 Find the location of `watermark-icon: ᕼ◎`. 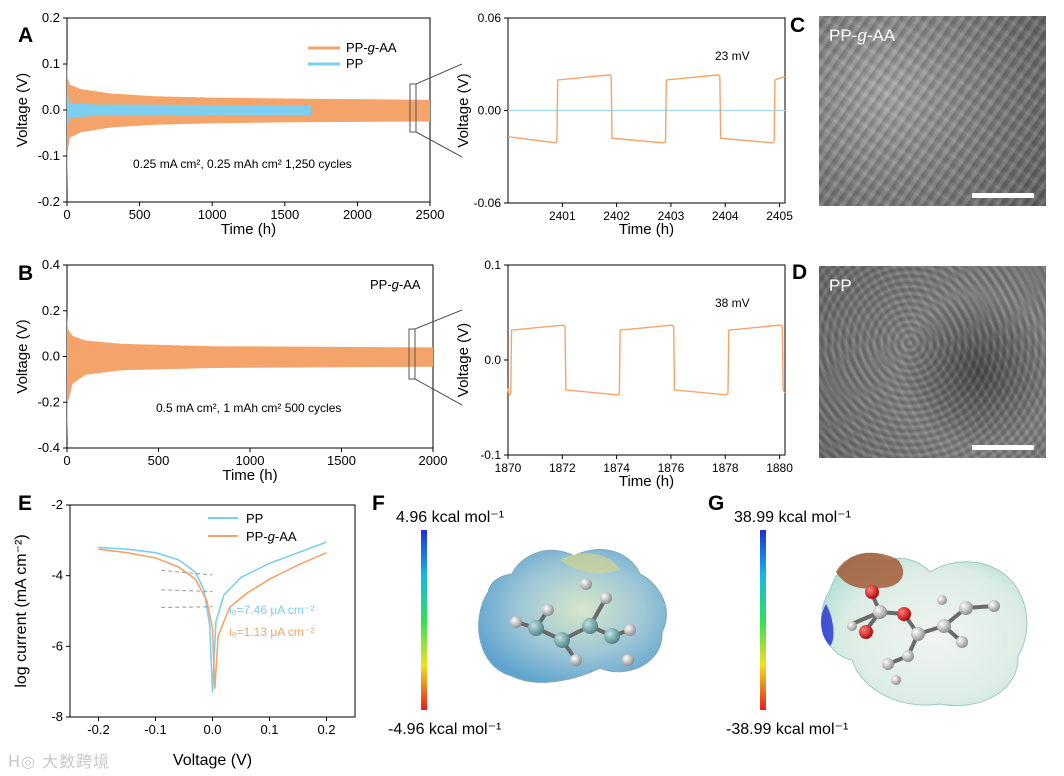

watermark-icon: ᕼ◎ is located at coordinates (25, 761).